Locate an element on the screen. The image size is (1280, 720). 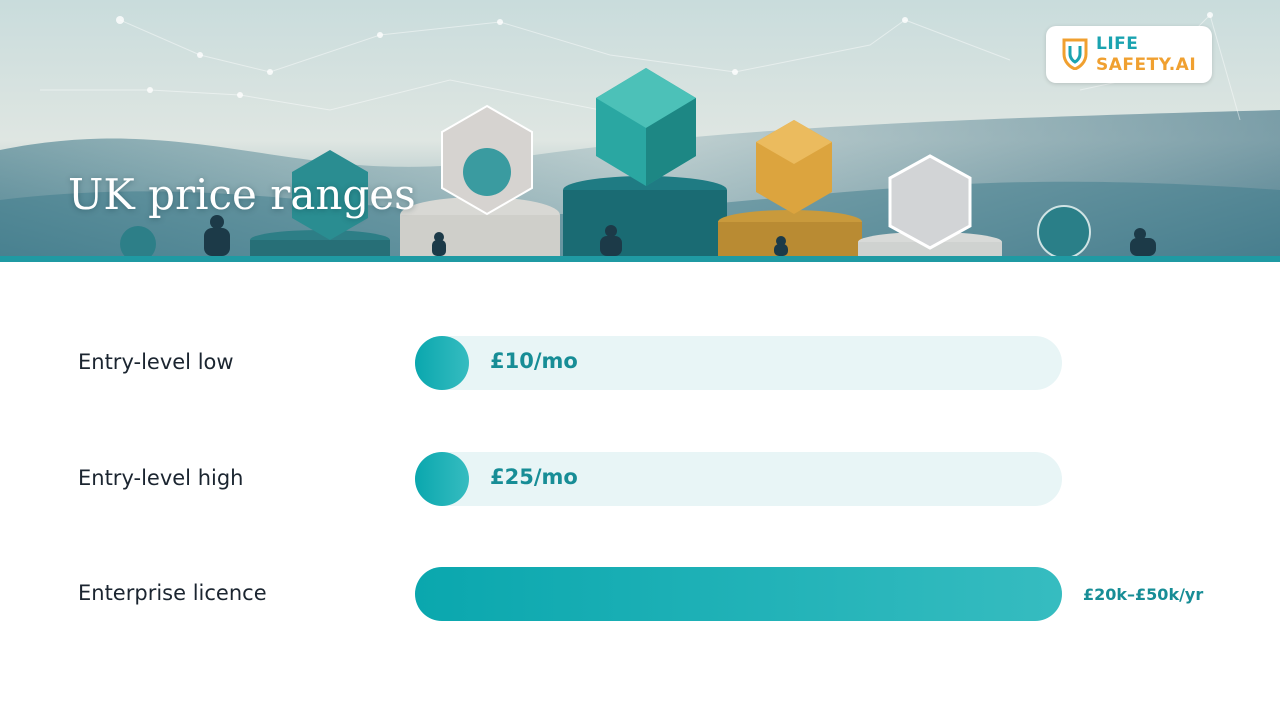
bar-track is located at coordinates (738, 594).